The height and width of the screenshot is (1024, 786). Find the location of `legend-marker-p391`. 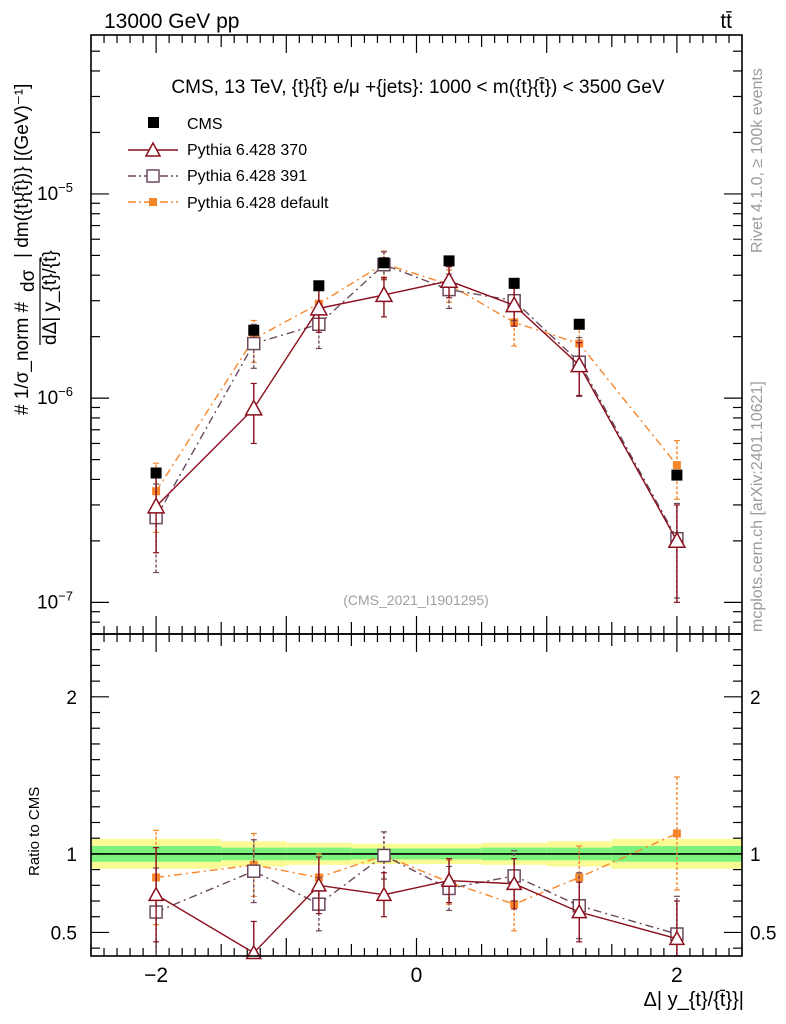

legend-marker-p391 is located at coordinates (153, 176).